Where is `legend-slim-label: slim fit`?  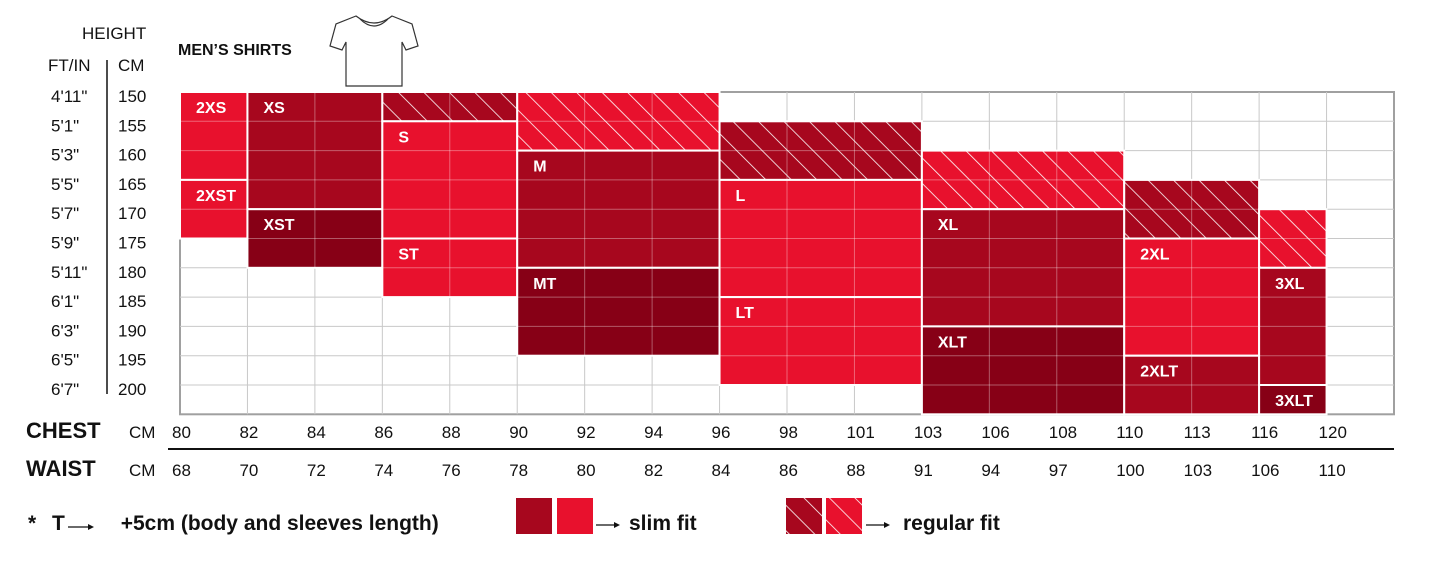 legend-slim-label: slim fit is located at coordinates (663, 523).